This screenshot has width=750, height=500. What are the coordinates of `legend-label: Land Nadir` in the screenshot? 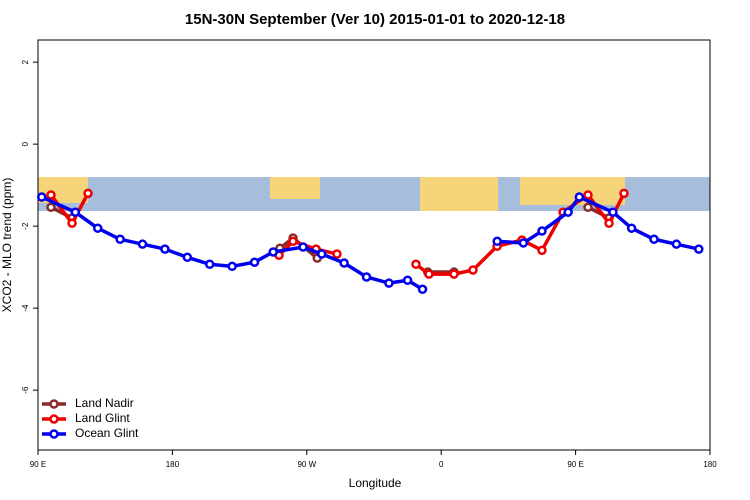 It's located at (104, 403).